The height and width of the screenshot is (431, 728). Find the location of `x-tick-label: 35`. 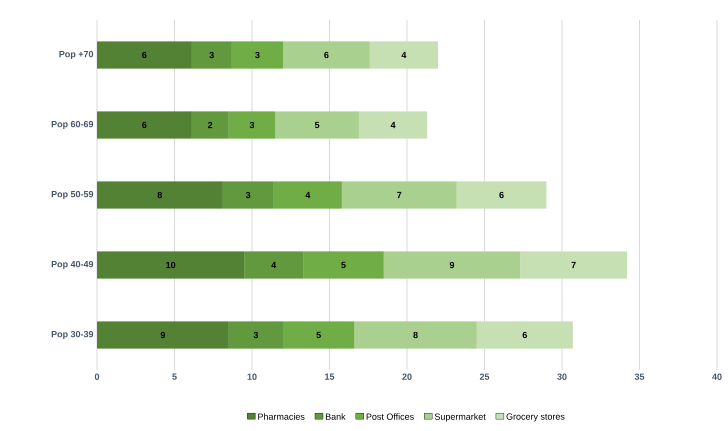

x-tick-label: 35 is located at coordinates (639, 377).